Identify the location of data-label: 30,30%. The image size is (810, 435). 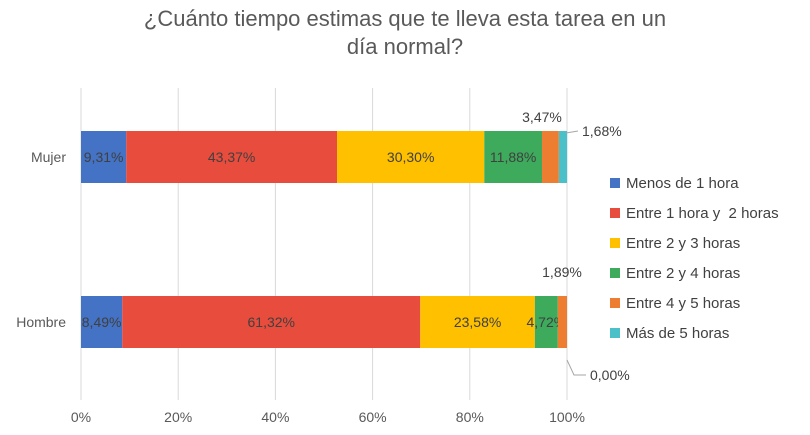
(410, 157).